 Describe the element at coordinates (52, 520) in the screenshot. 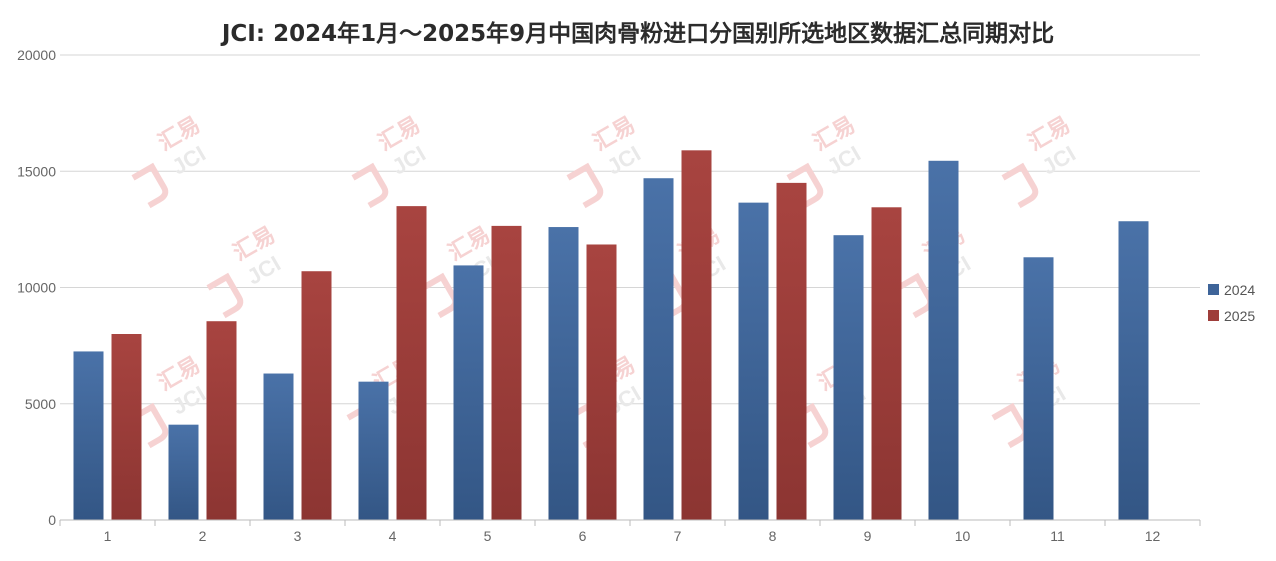

I see `y-tick-label: 0` at that location.